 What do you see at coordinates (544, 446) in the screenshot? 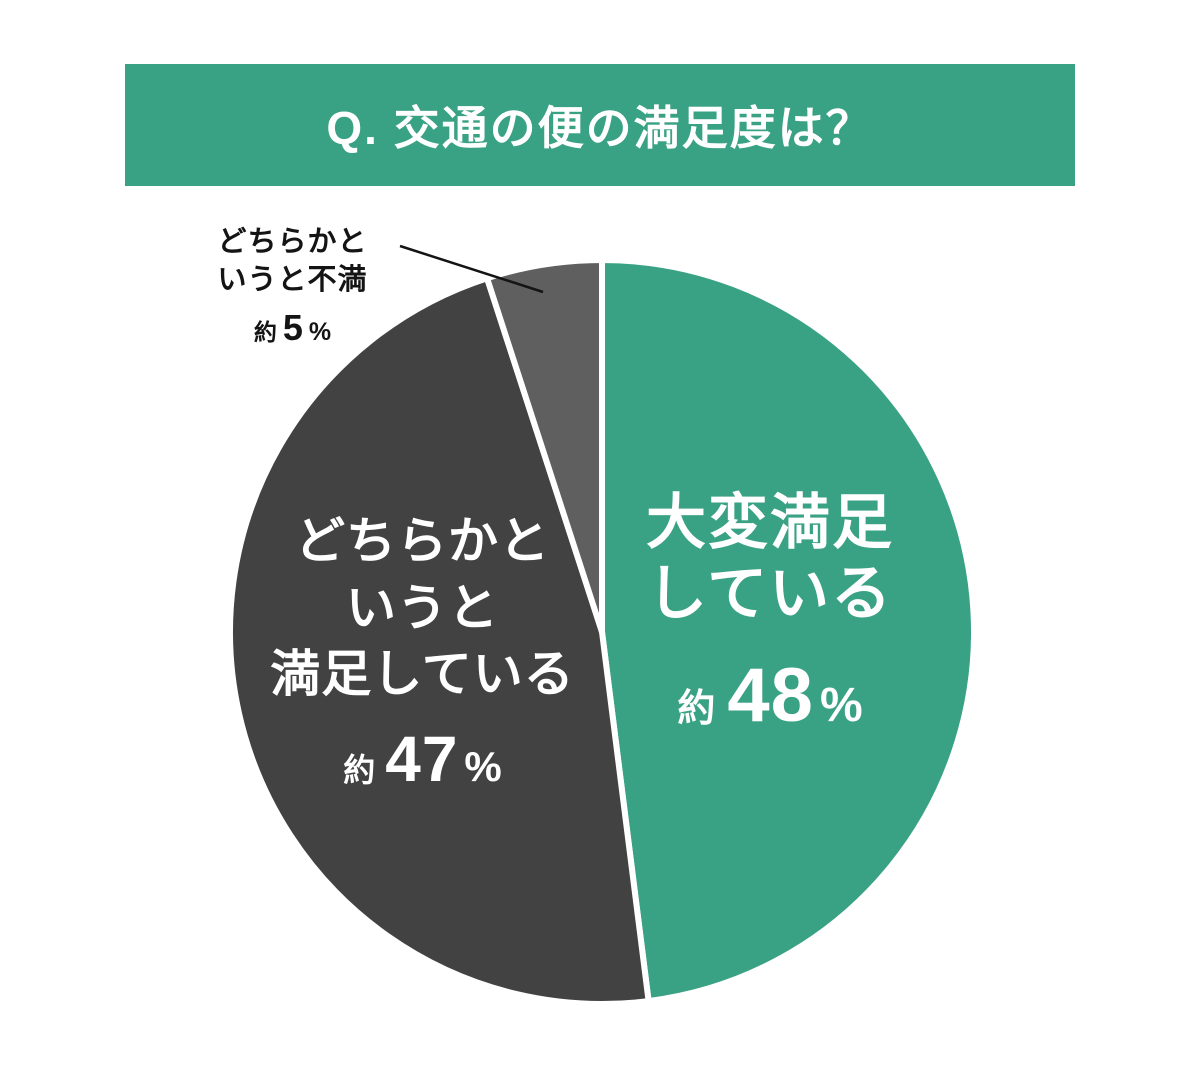
I see `pie-slice-somewhat-dissatisfied` at bounding box center [544, 446].